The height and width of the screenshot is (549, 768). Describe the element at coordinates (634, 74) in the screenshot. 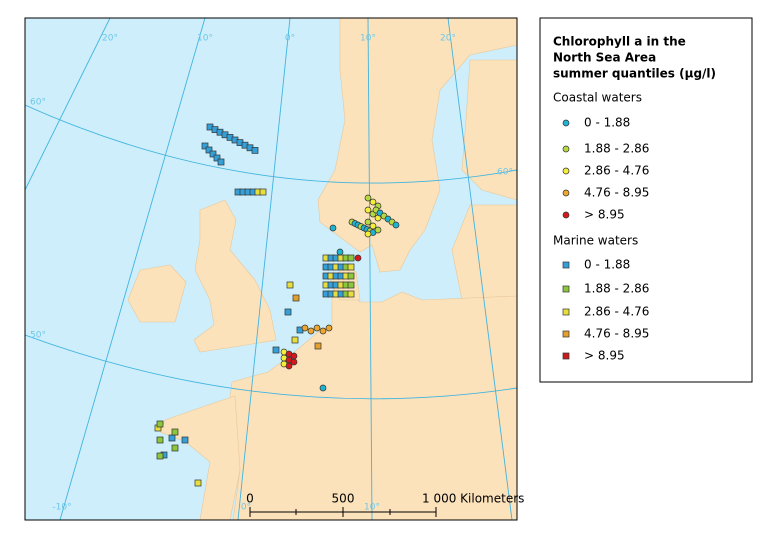

I see `legend-title: summer quantiles (µg/l)` at that location.